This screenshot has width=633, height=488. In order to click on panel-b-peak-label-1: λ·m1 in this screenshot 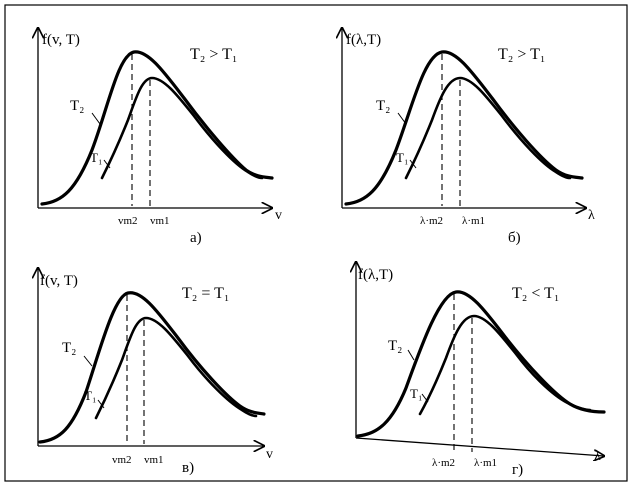, I will do `click(473, 221)`.